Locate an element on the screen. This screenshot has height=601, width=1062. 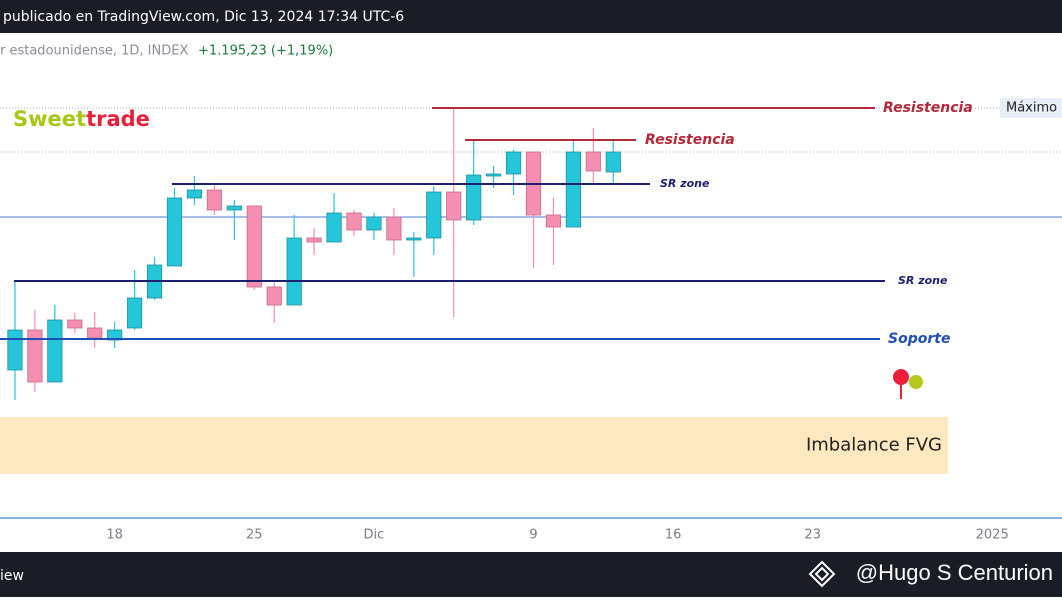
sticker is located at coordinates (908, 384).